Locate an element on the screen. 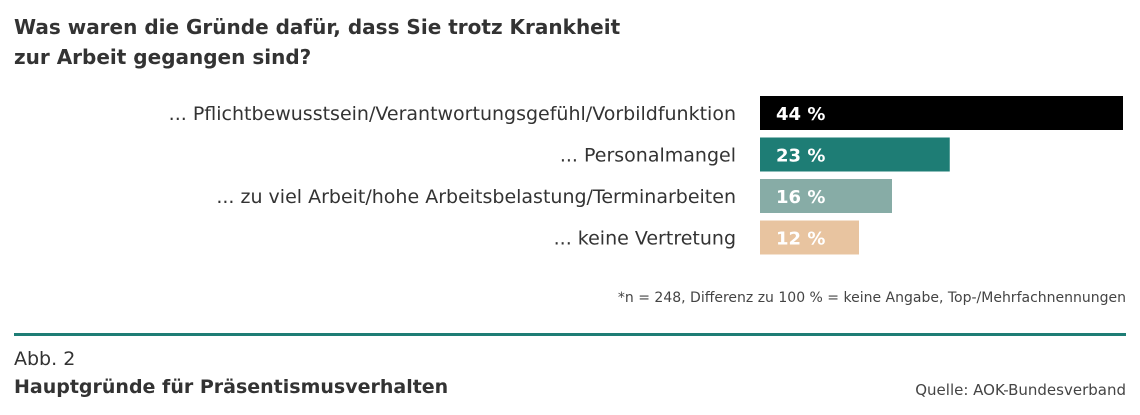  value-label: 12 % is located at coordinates (800, 239).